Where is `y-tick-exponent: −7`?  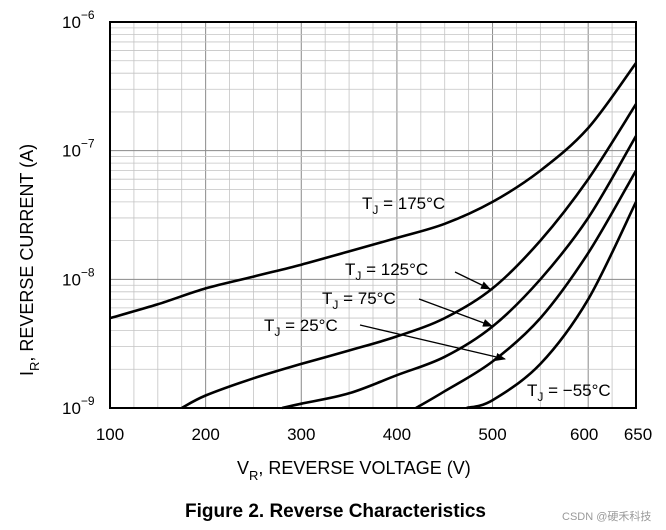
y-tick-exponent: −7 is located at coordinates (88, 144).